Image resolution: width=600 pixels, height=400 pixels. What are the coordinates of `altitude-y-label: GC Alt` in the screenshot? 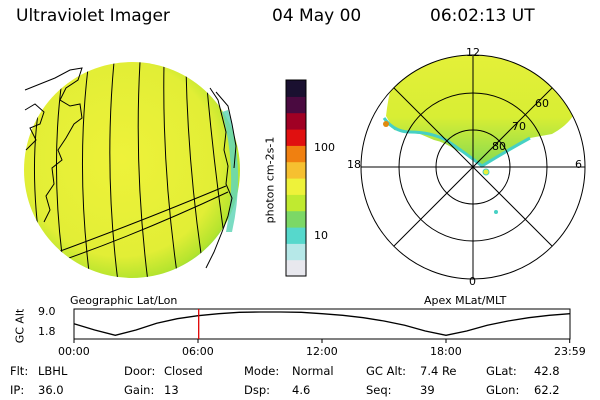 It's located at (20, 326).